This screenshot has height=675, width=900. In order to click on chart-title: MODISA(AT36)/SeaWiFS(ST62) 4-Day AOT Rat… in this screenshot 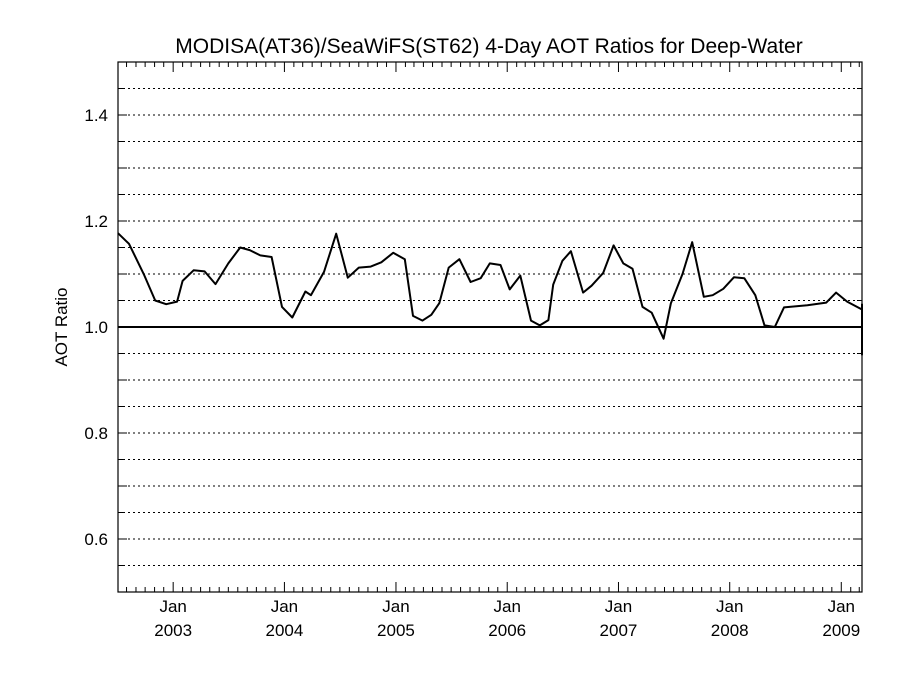, I will do `click(488, 46)`.